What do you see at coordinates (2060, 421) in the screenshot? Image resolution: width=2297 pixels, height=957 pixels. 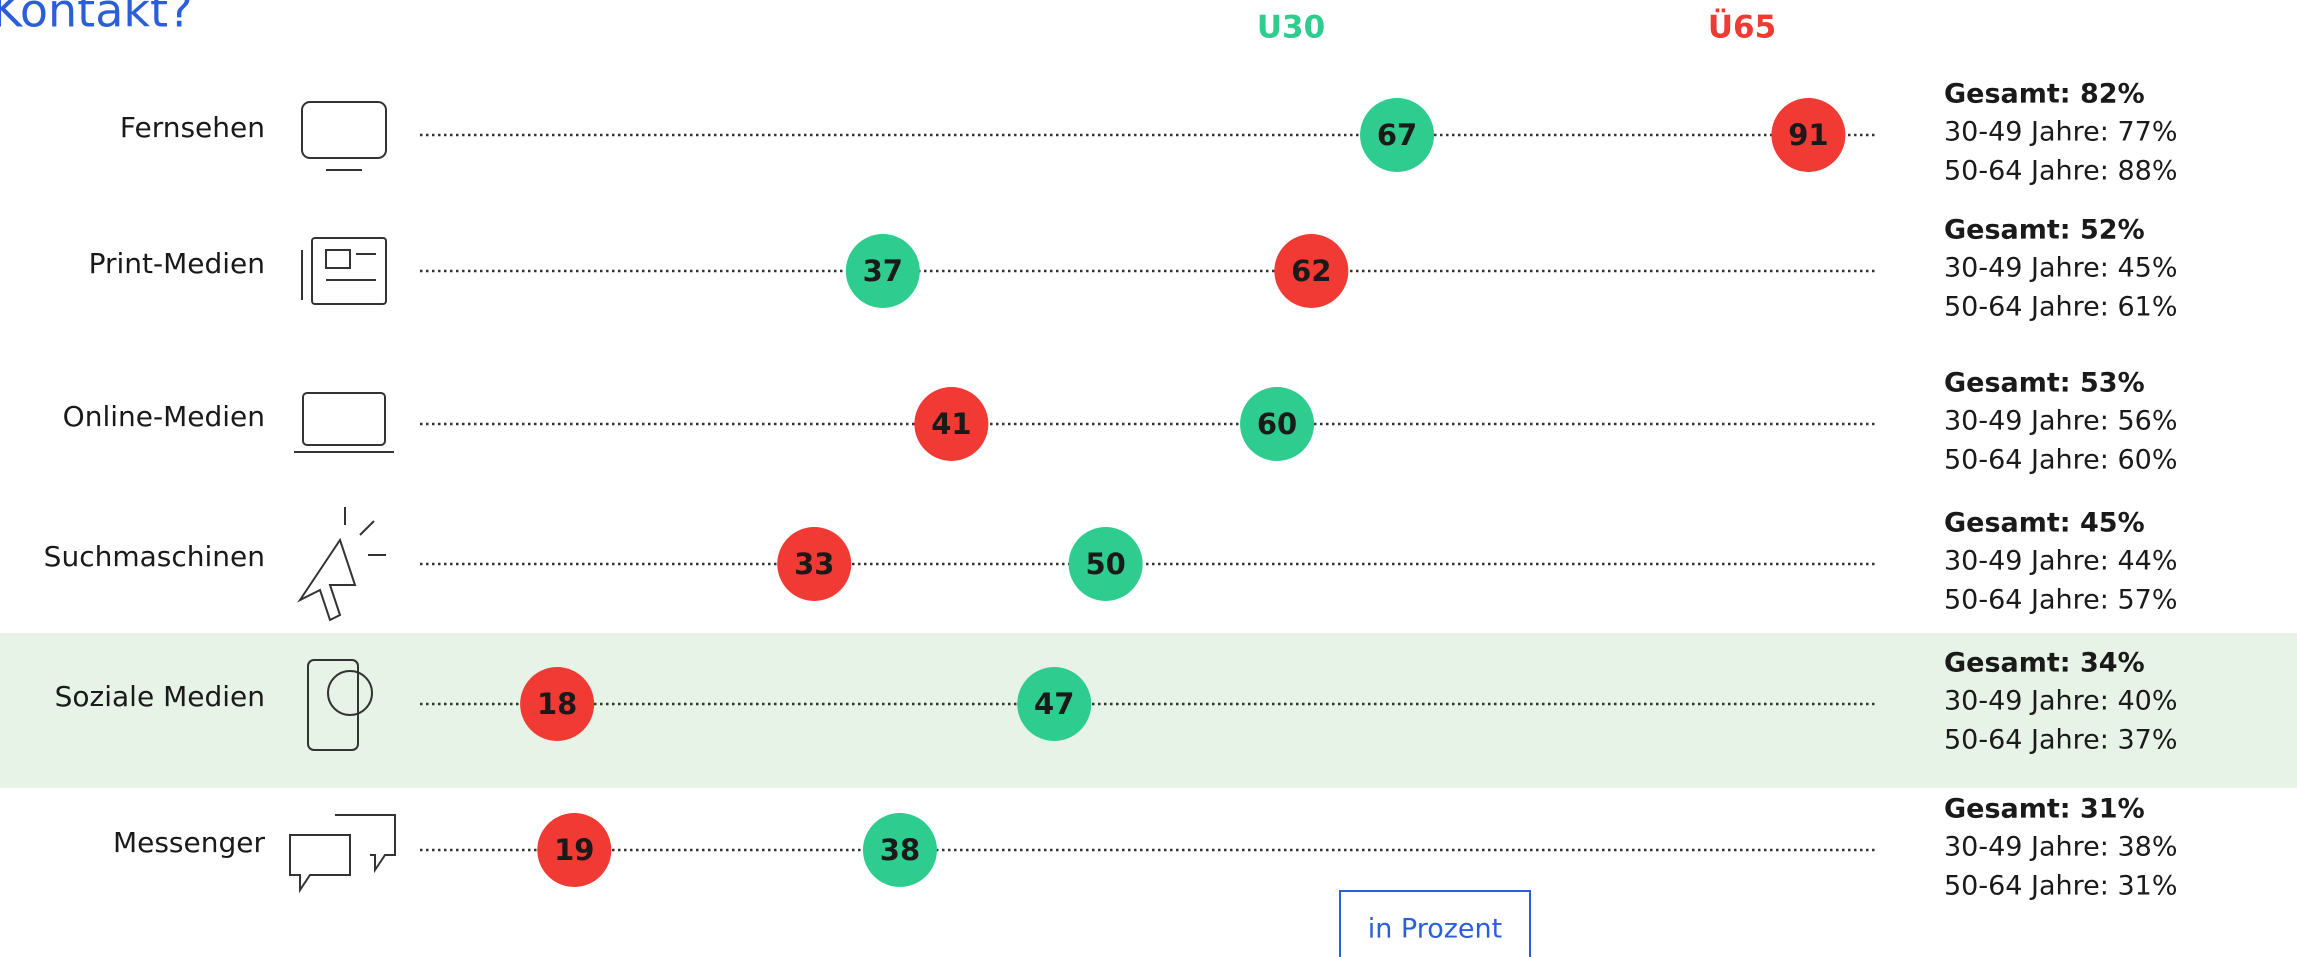 I see `summary-text: 30-49 Jahre: 56%` at bounding box center [2060, 421].